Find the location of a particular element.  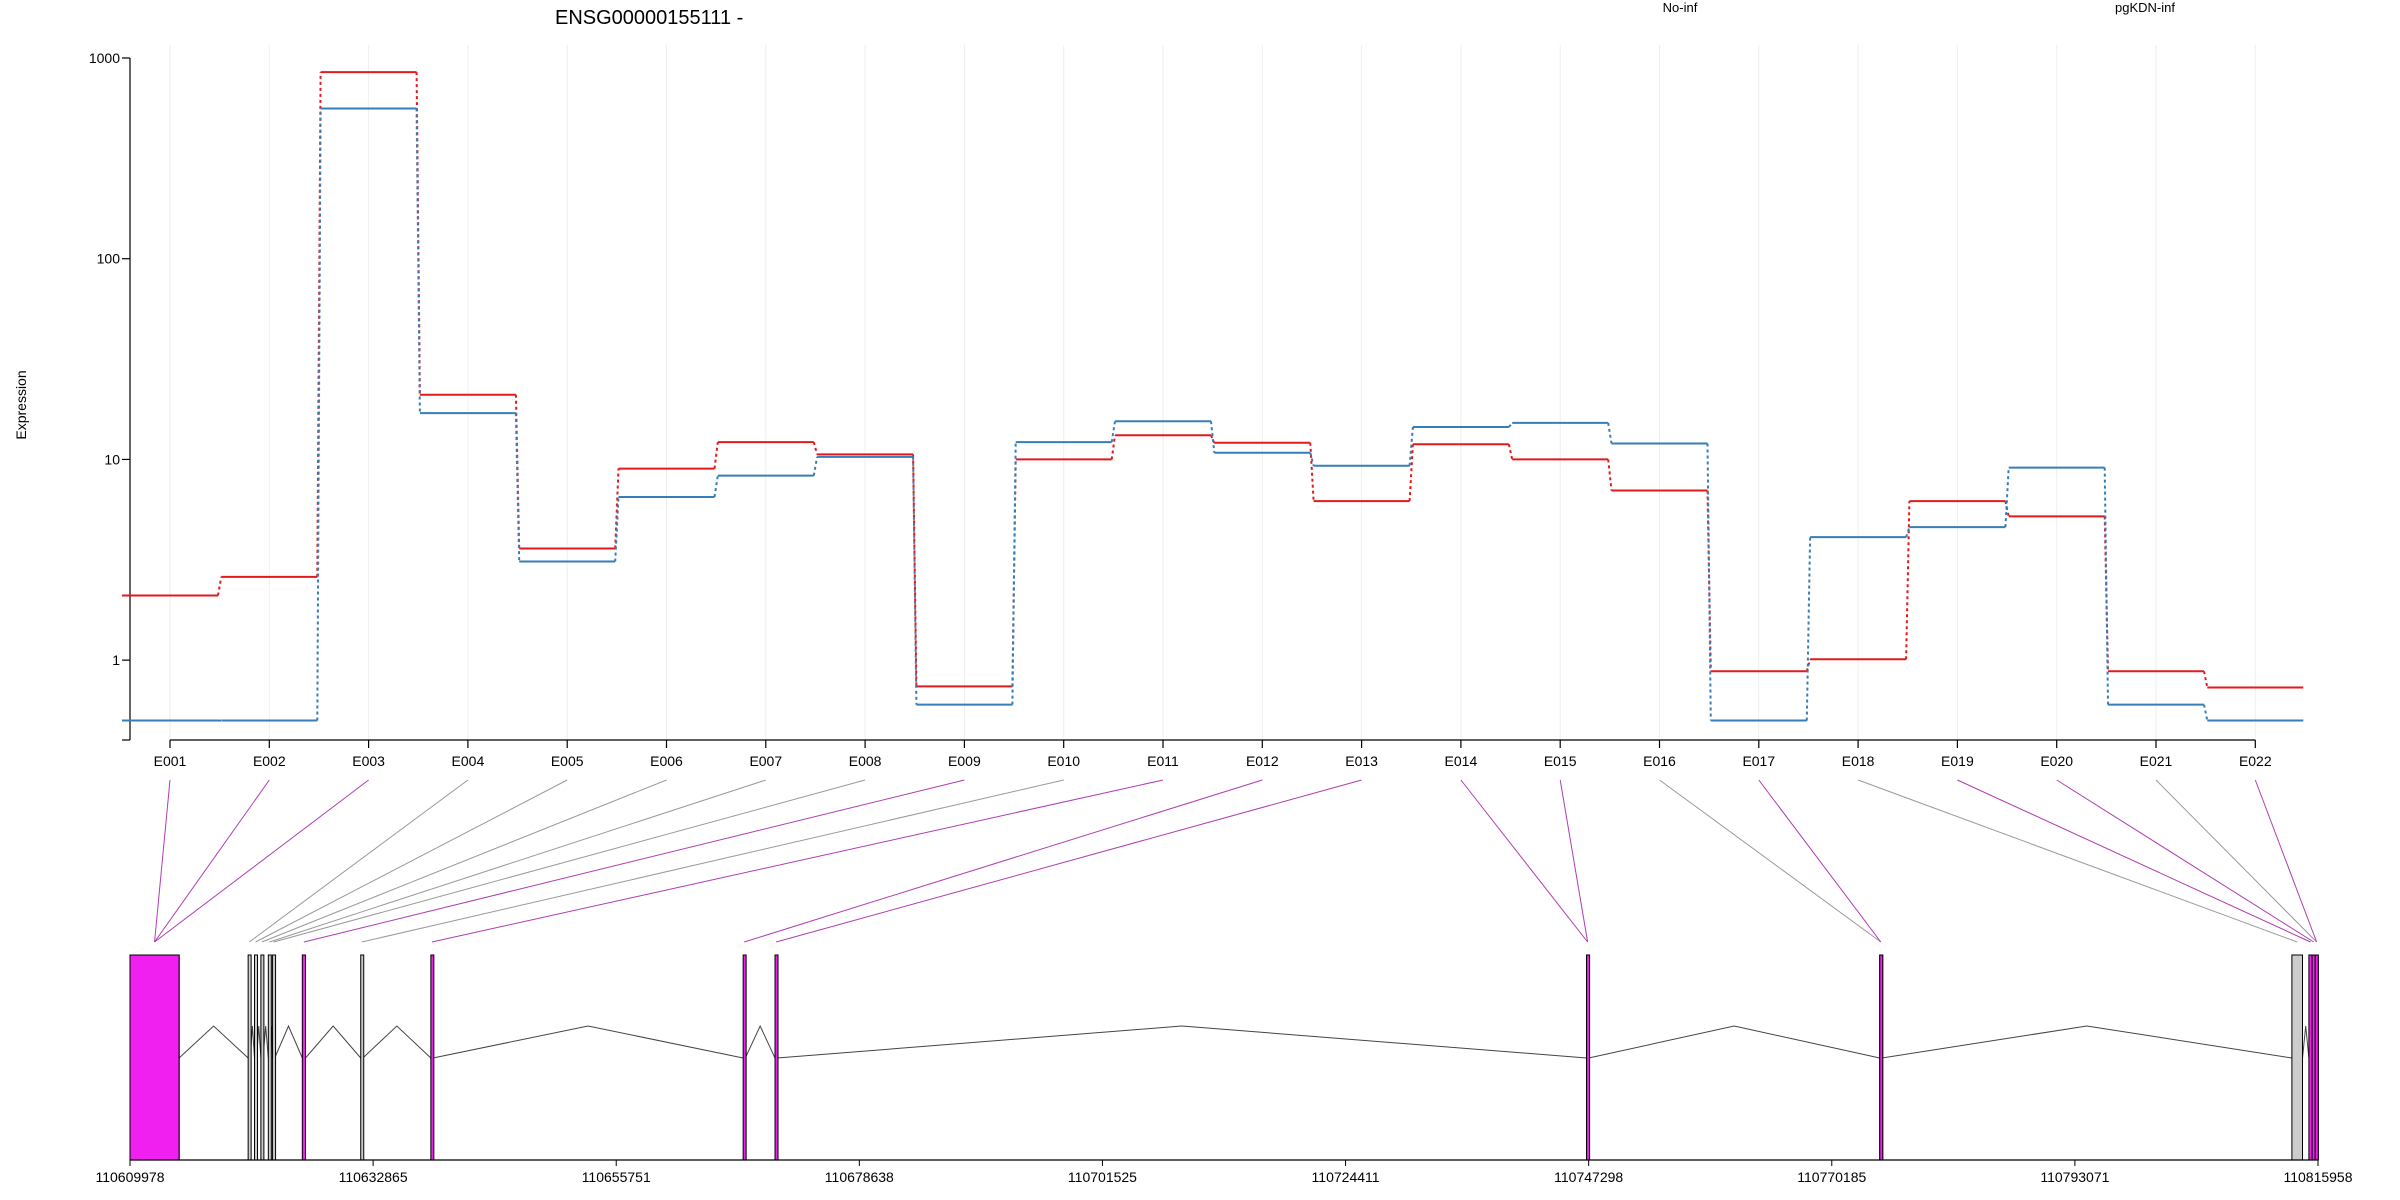

x-tick-label: E014 is located at coordinates (1461, 761).